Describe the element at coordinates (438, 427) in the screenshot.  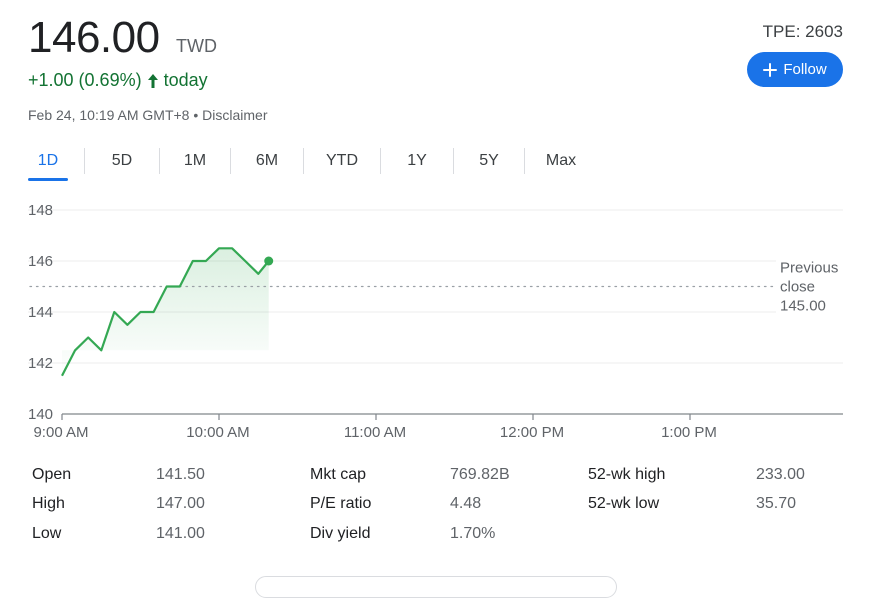
I see `x-axis: 9:00 AM 10:00 AM 11:00 AM 12:00 PM 1:00 PM` at that location.